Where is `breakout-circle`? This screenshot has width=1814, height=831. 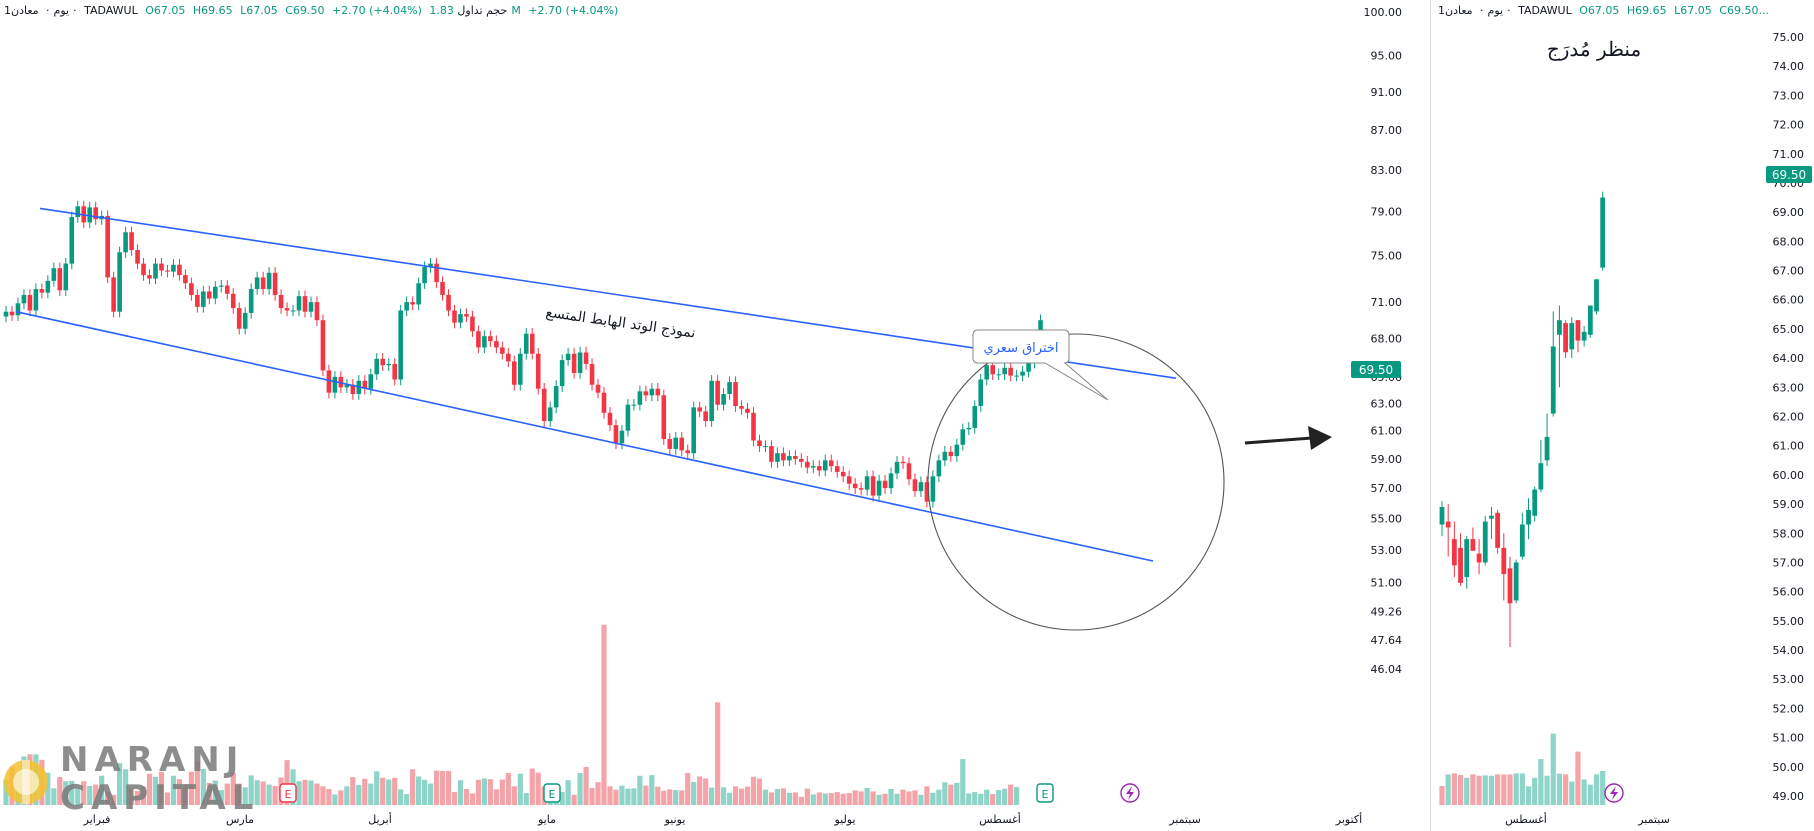 breakout-circle is located at coordinates (1076, 482).